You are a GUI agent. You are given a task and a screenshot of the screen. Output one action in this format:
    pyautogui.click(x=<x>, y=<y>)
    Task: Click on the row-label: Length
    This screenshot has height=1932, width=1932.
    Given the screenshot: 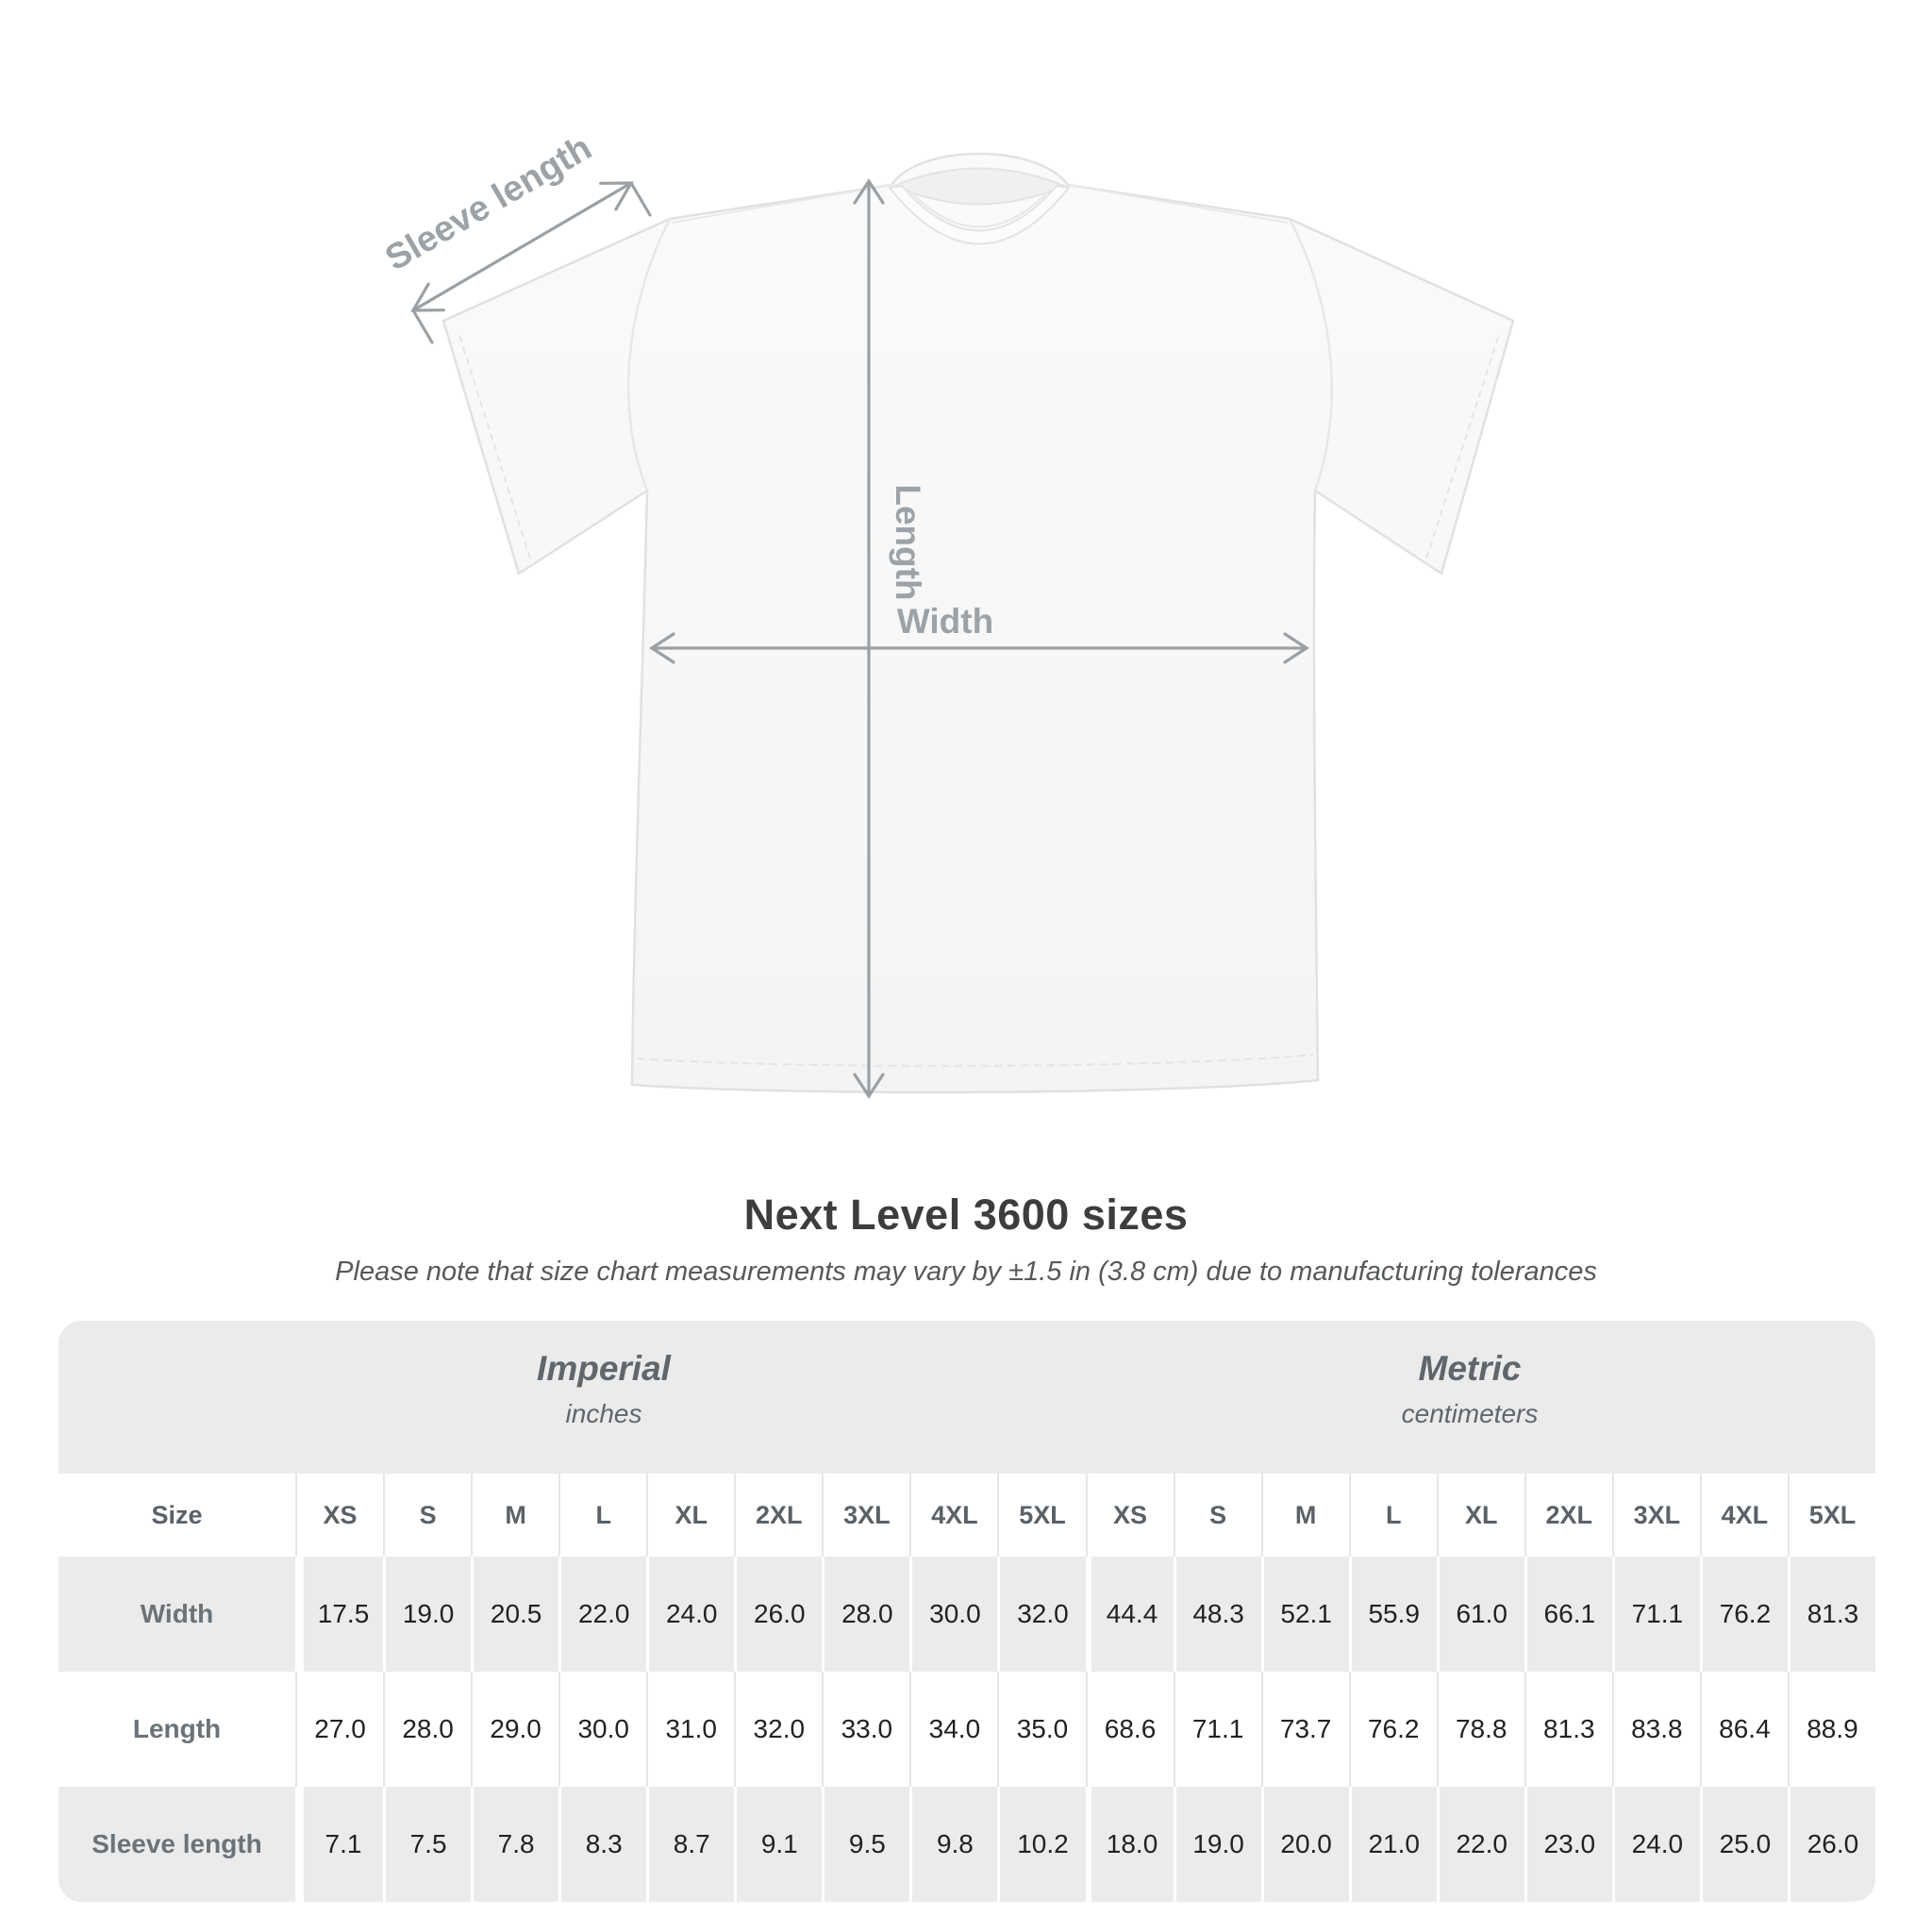 What is the action you would take?
    pyautogui.click(x=177, y=1728)
    